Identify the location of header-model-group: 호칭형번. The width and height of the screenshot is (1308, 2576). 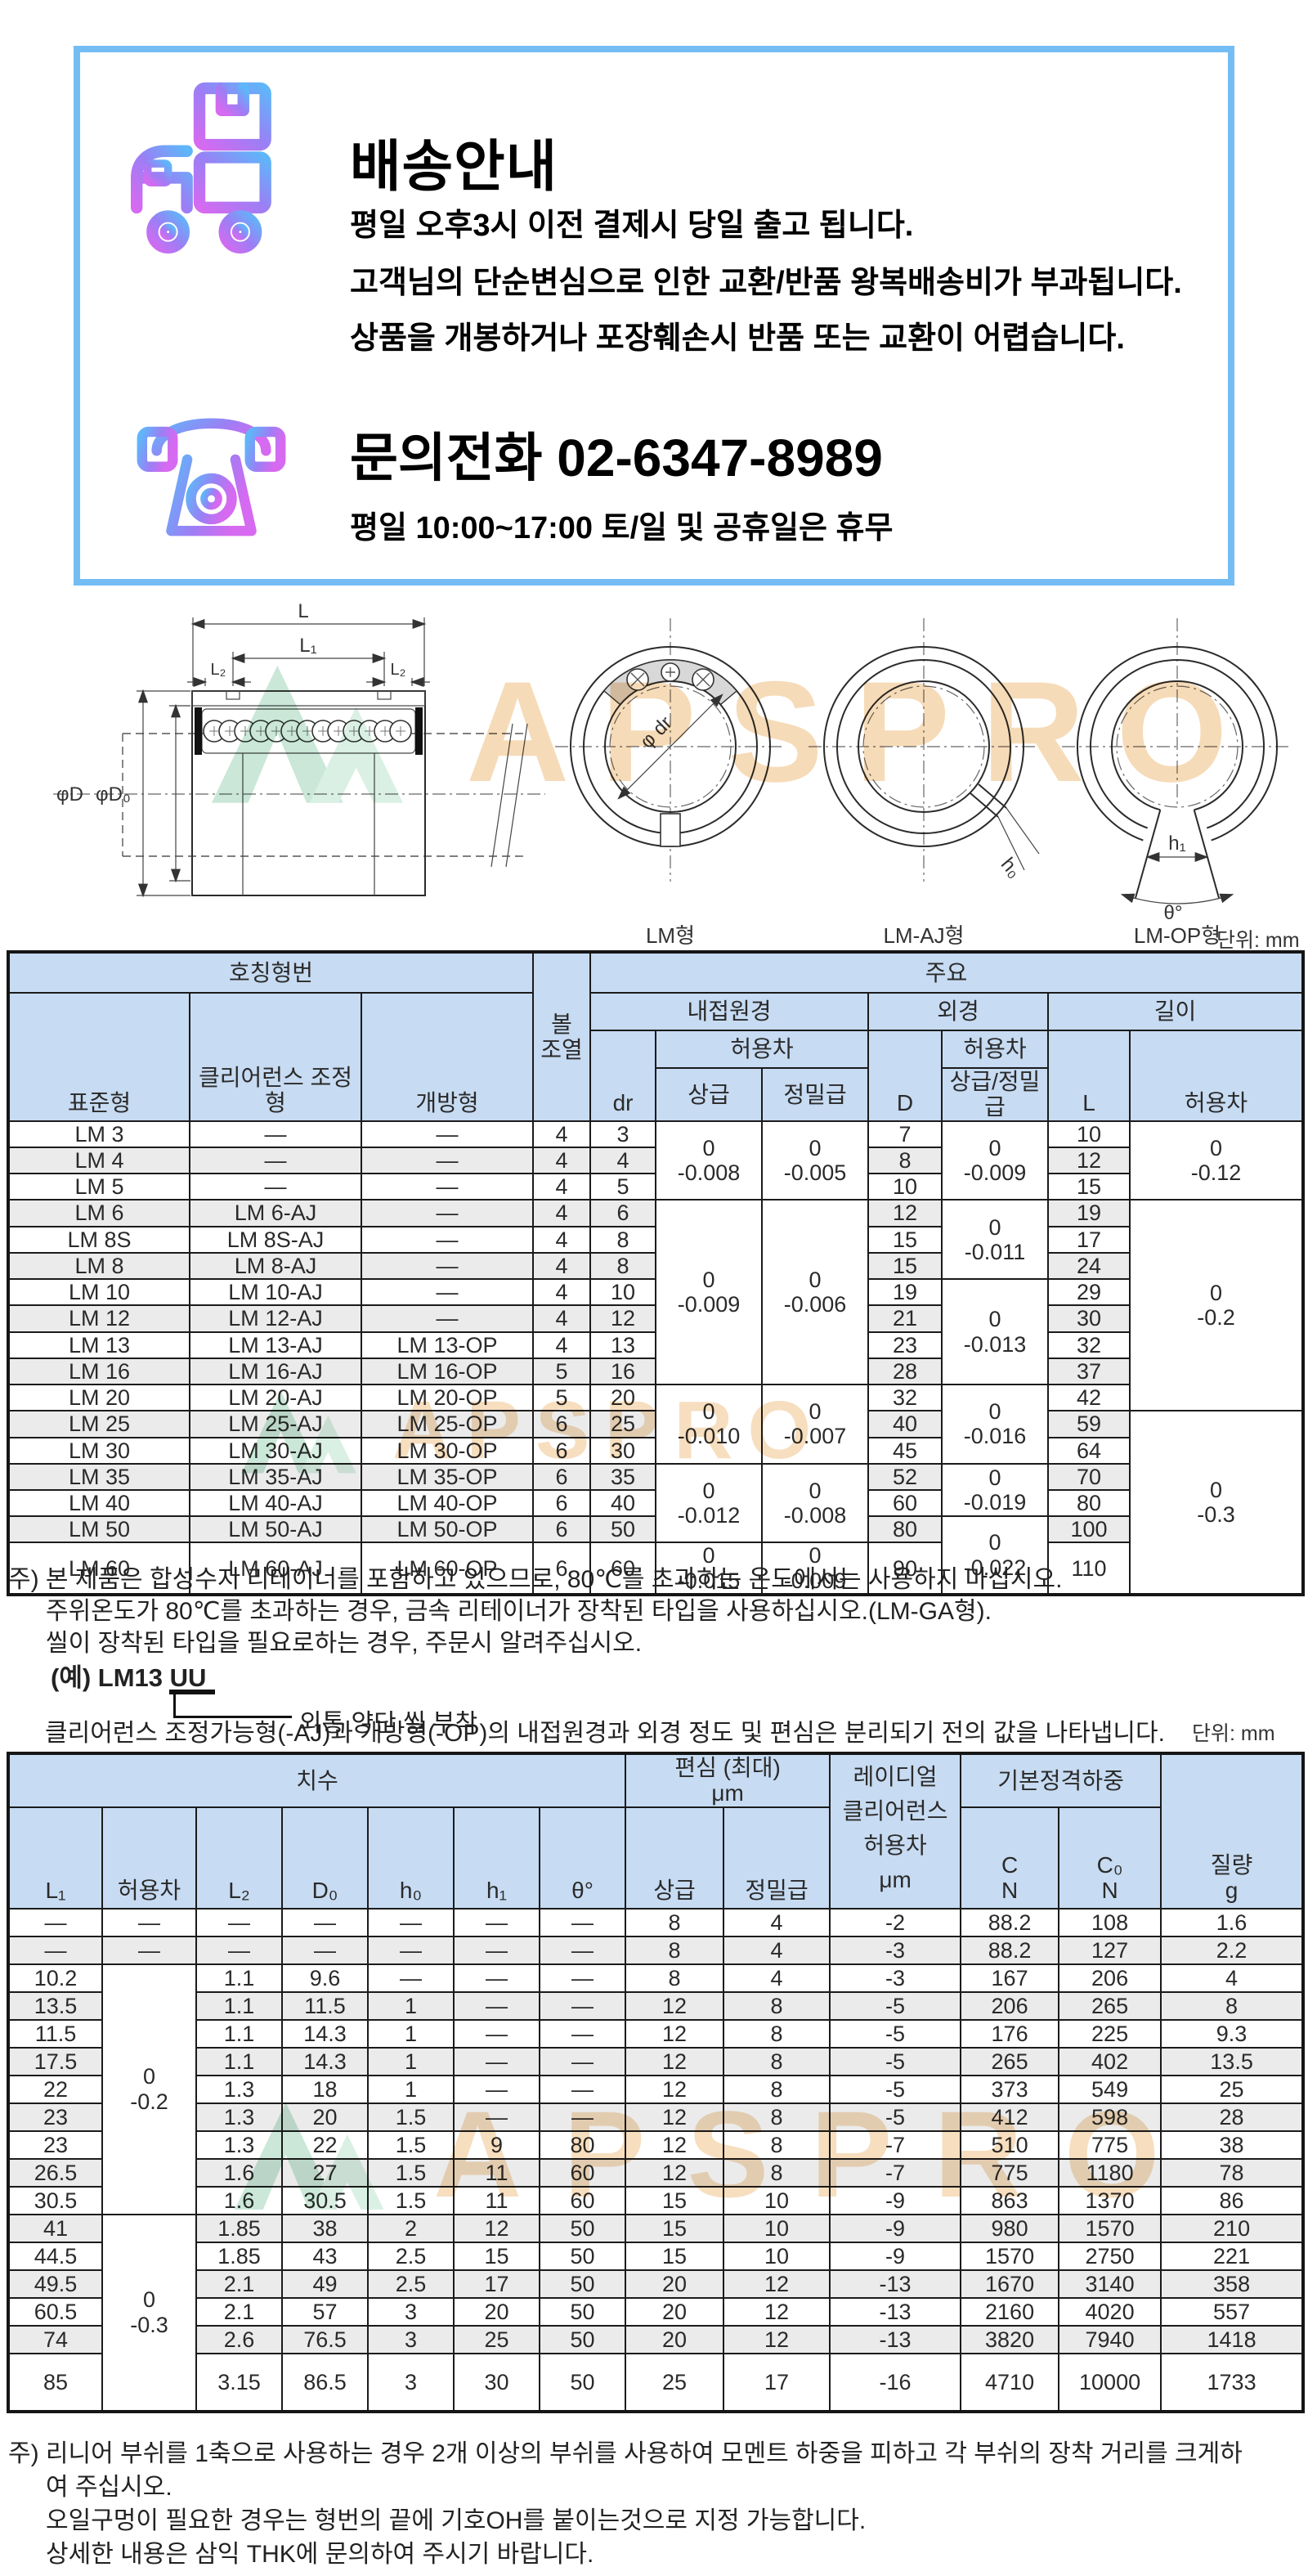
(271, 973).